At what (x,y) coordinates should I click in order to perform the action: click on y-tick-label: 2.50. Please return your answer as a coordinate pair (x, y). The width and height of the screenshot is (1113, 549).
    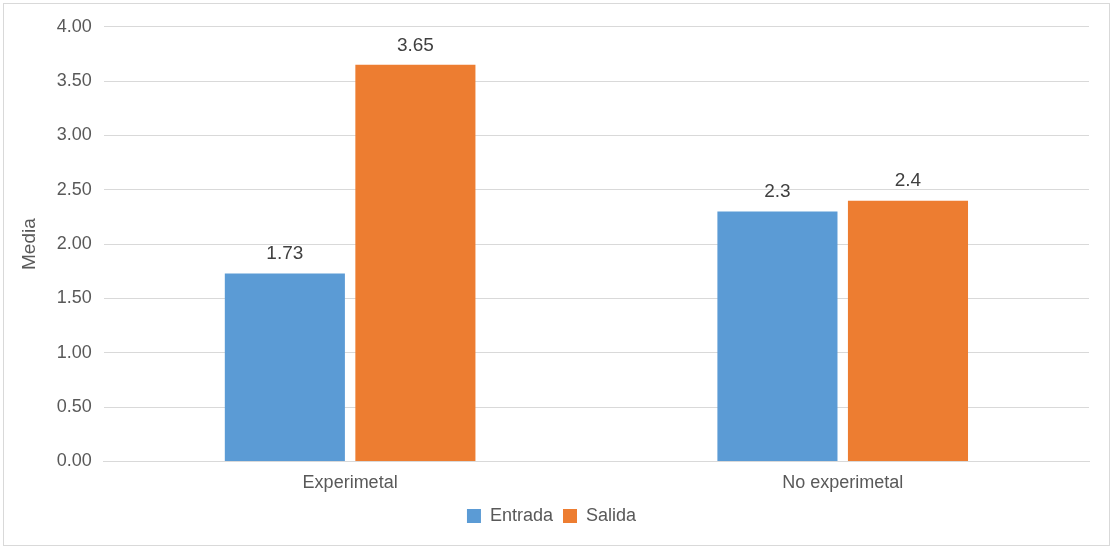
    Looking at the image, I should click on (74, 188).